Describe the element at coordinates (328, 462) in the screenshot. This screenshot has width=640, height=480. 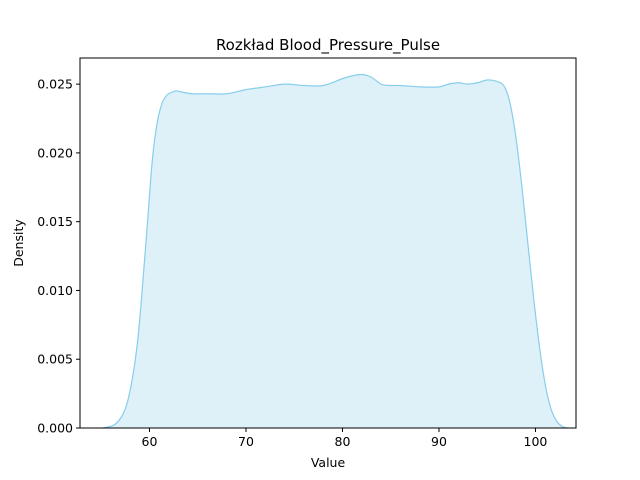
I see `x-axis-label: Value` at that location.